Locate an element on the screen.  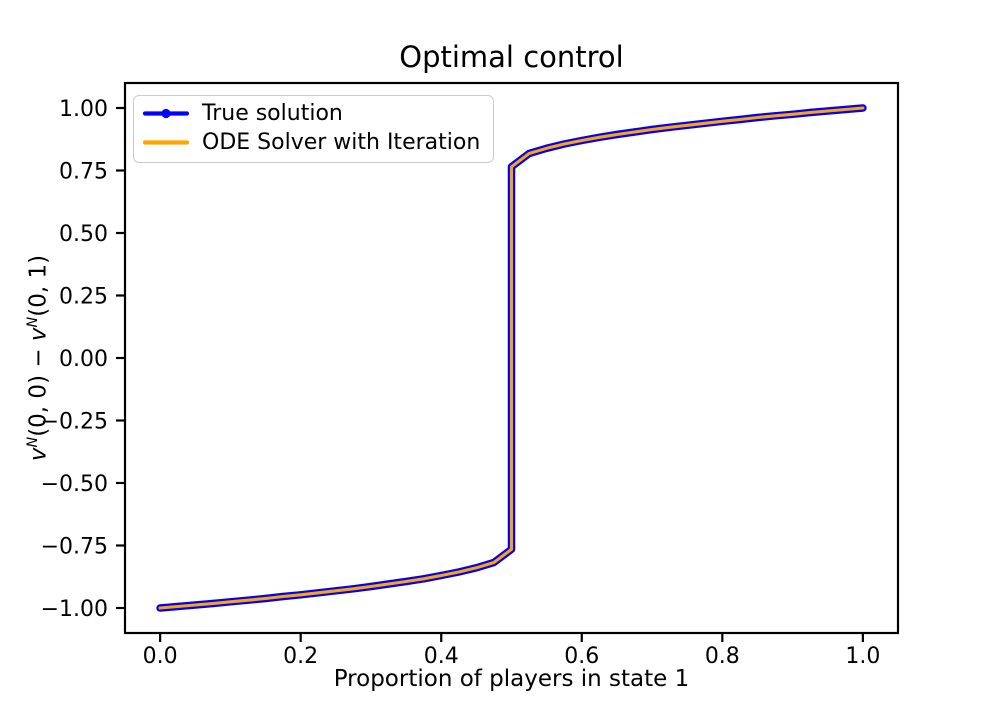
legend: True solution ODE Solver with Iteration is located at coordinates (314, 129).